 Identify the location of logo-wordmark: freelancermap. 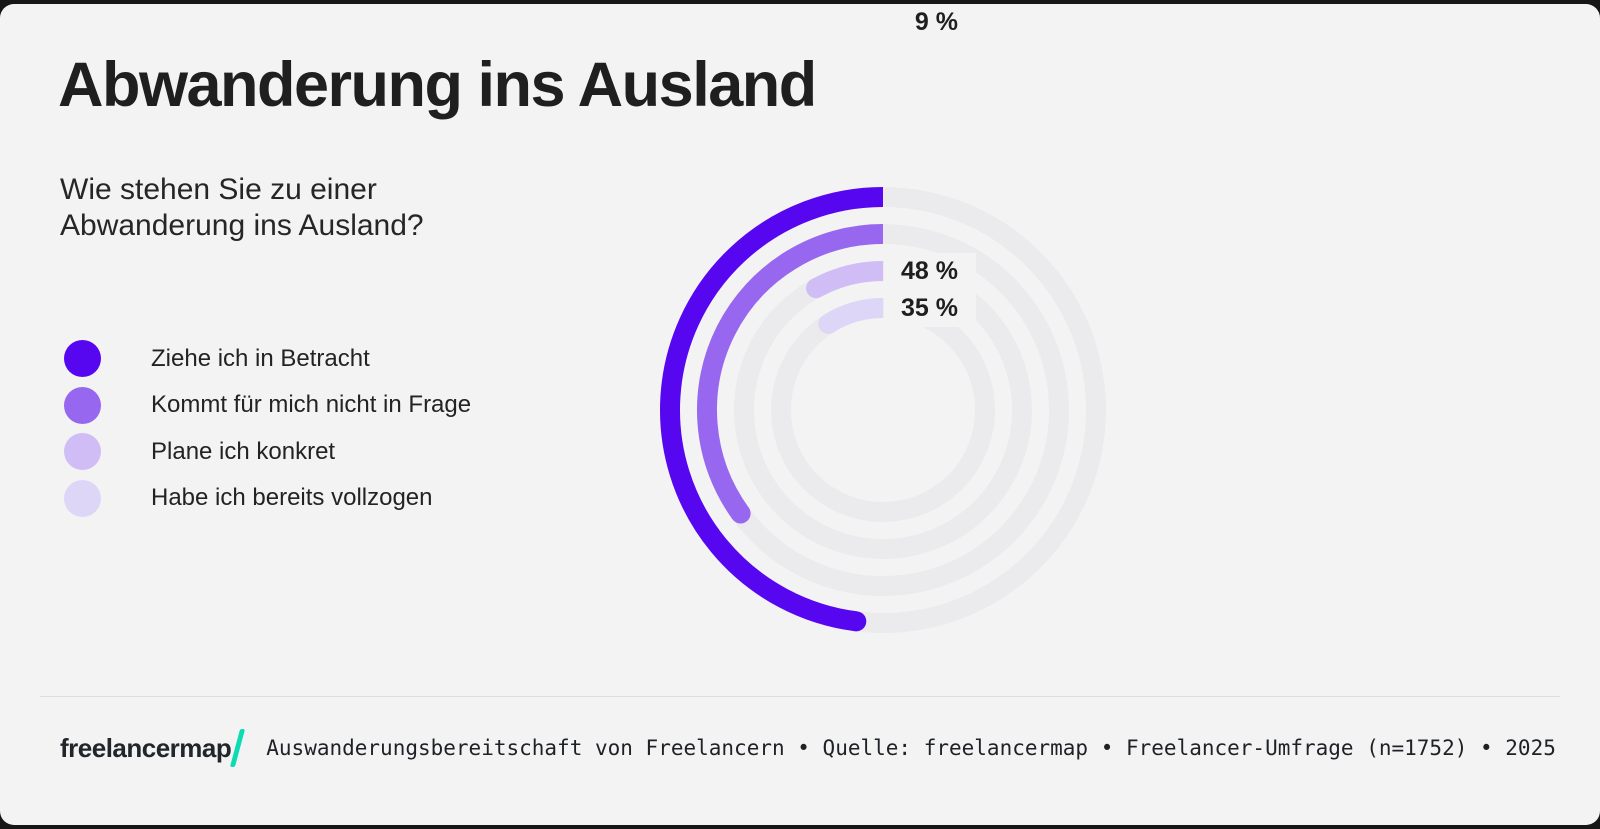
(146, 747).